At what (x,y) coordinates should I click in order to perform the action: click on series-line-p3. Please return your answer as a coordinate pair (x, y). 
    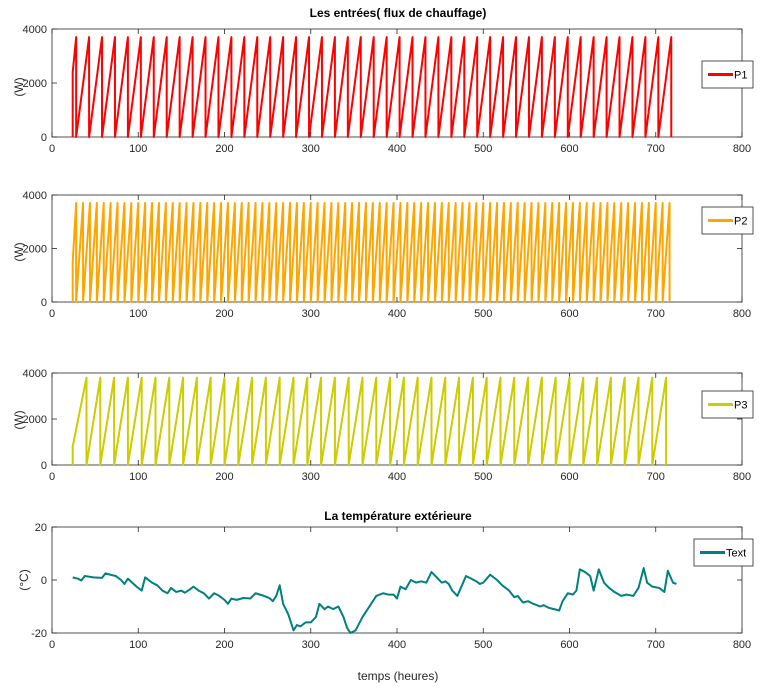
    Looking at the image, I should click on (369, 421).